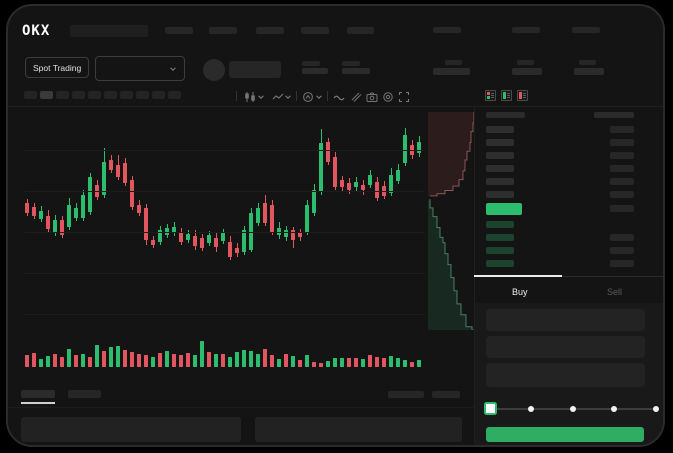 The width and height of the screenshot is (673, 453). Describe the element at coordinates (84, 394) in the screenshot. I see `bottom-tab` at that location.